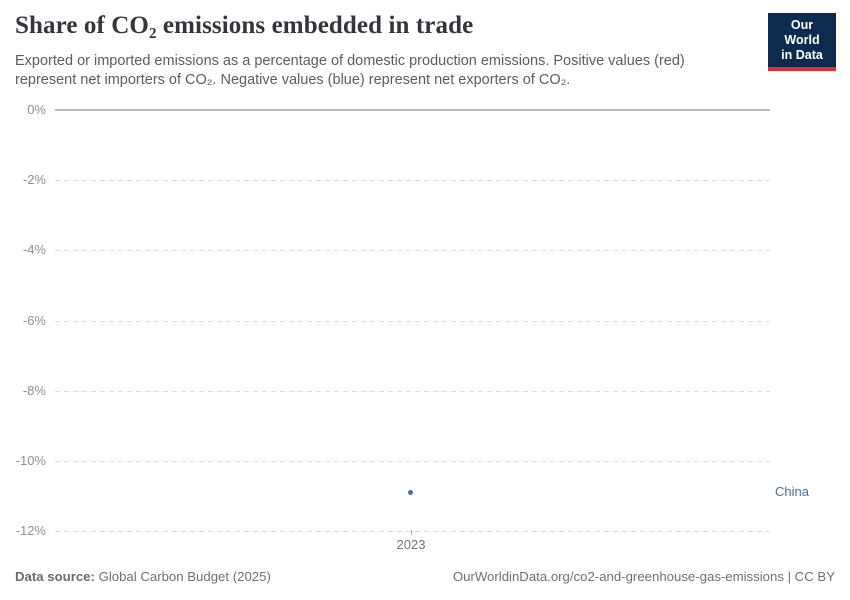  I want to click on y-axis-tick-label: -12%, so click(30, 530).